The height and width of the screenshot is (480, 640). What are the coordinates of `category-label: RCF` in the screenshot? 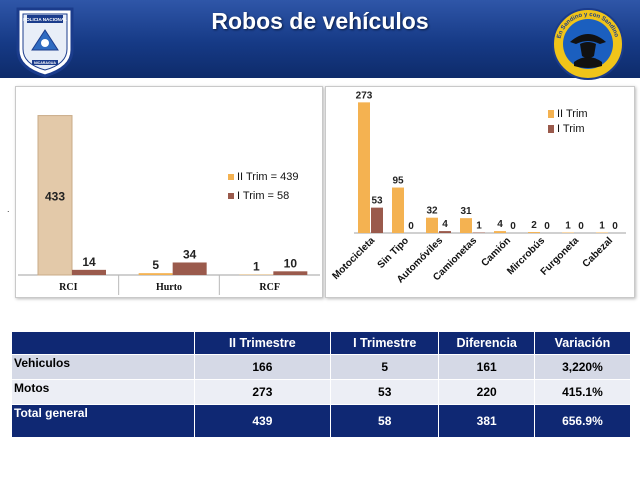 It's located at (269, 287).